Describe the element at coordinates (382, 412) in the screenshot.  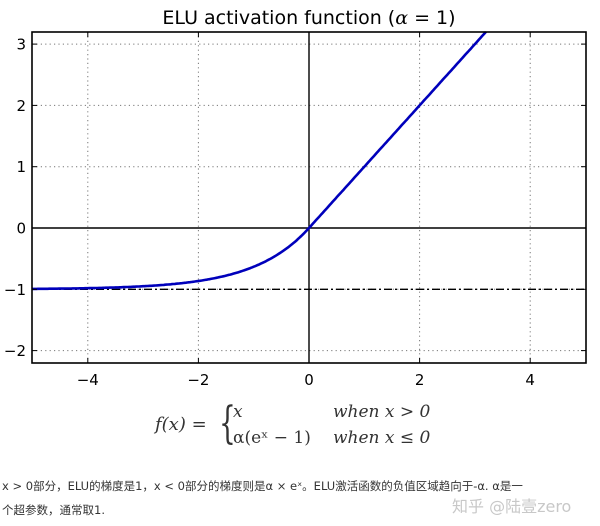
I see `formula-case1-cond: when x > 0` at that location.